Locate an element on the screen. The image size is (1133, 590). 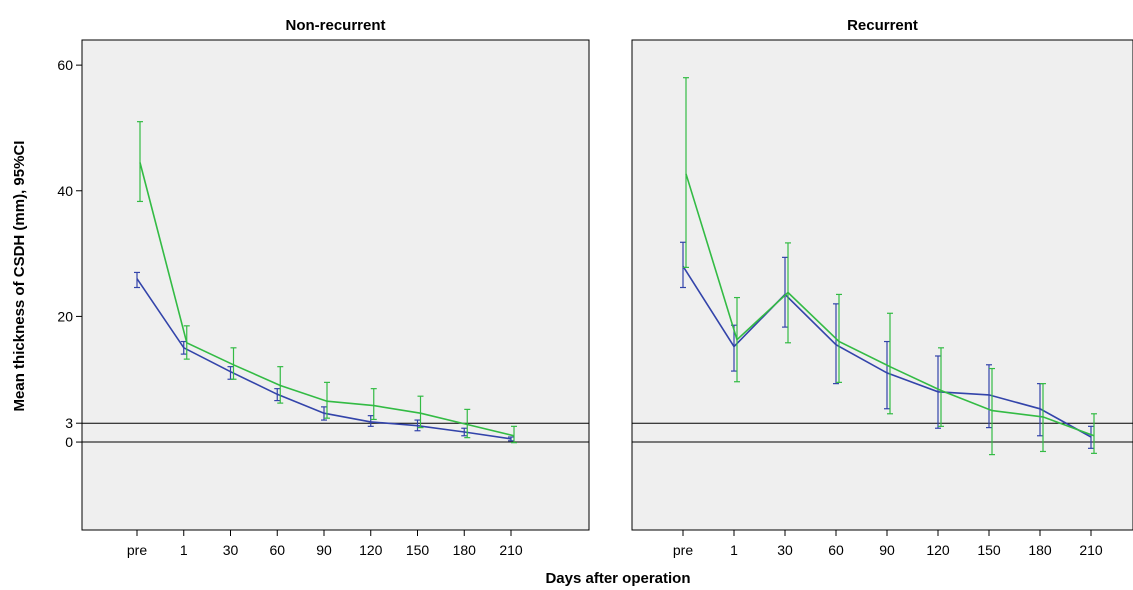
y-tick-label: 60 is located at coordinates (65, 65).